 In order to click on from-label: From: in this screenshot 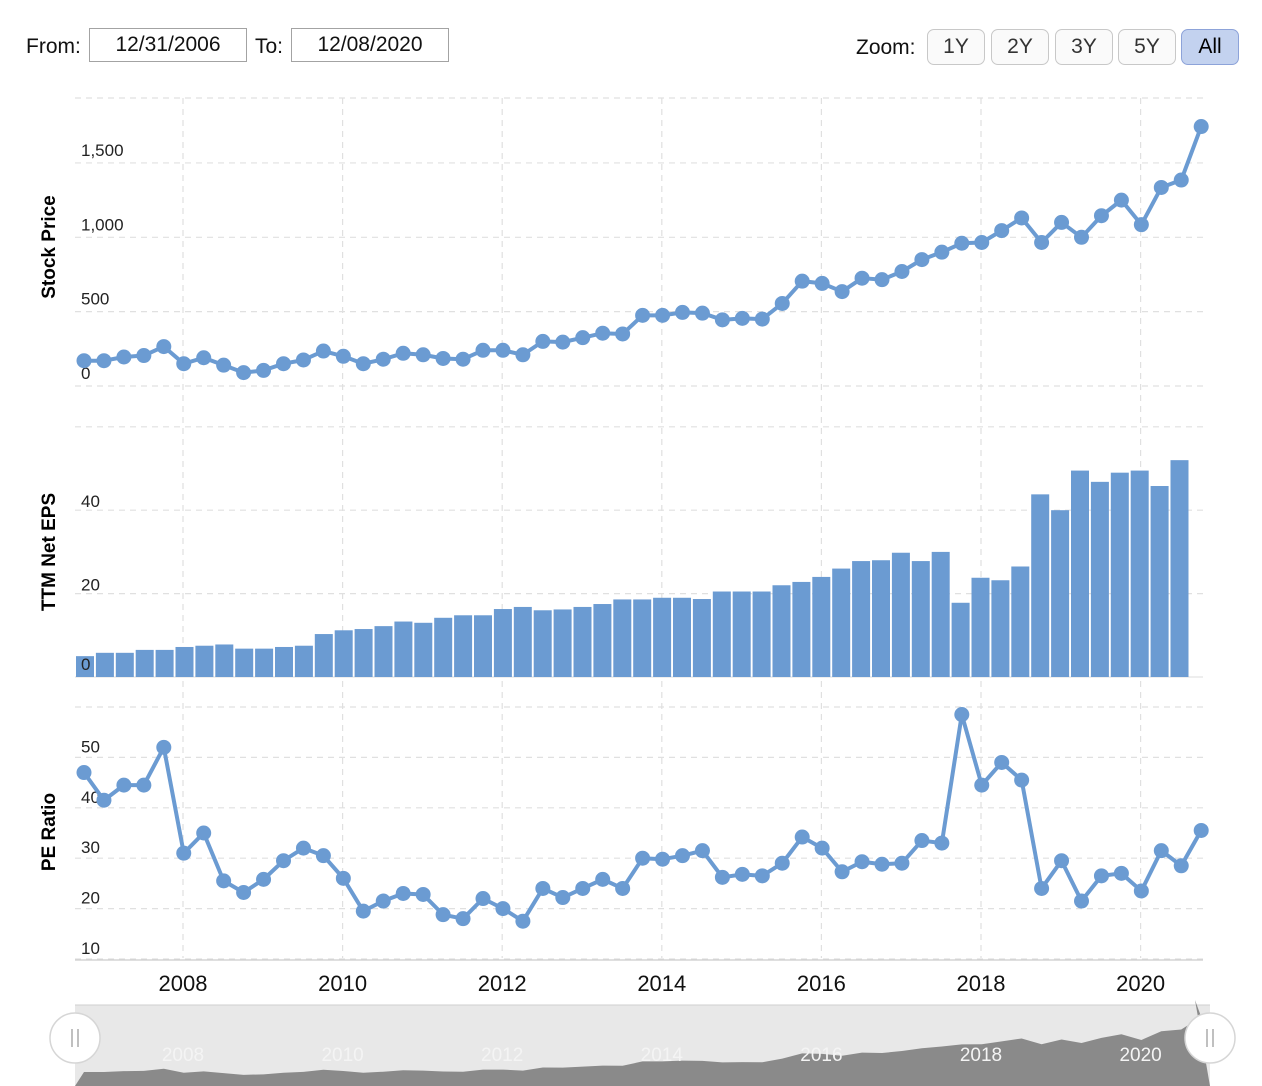, I will do `click(53, 46)`.